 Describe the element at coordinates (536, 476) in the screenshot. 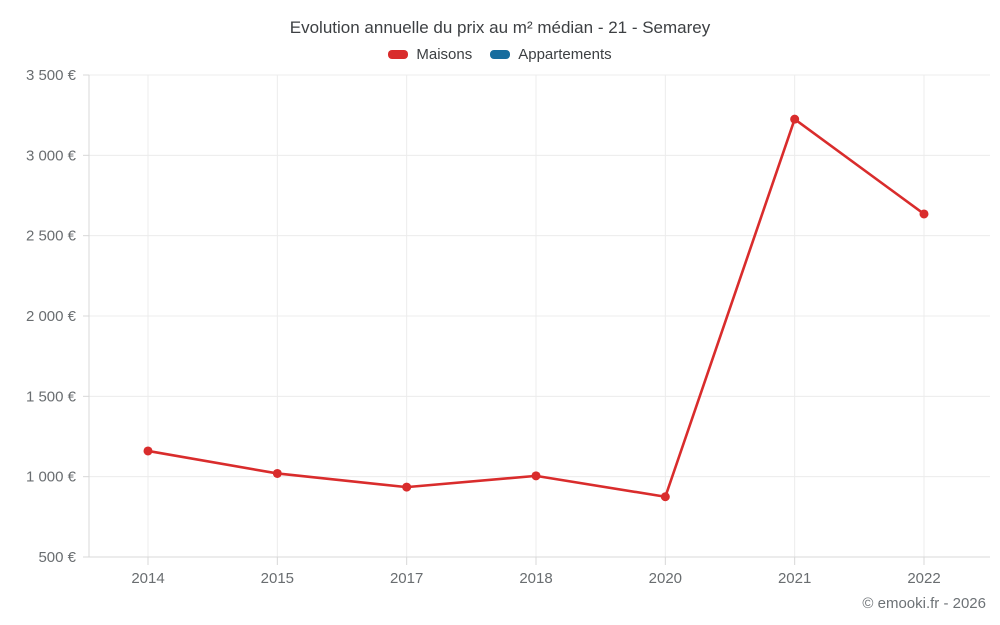

I see `data-point-maisons-2018` at that location.